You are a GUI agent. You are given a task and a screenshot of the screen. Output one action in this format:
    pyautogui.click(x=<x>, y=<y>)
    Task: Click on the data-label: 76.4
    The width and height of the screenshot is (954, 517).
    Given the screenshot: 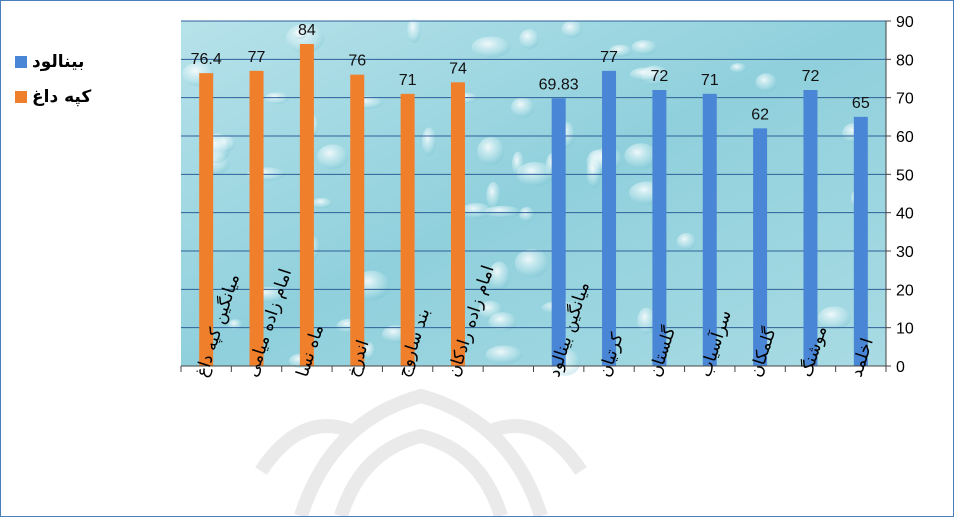 What is the action you would take?
    pyautogui.click(x=206, y=59)
    